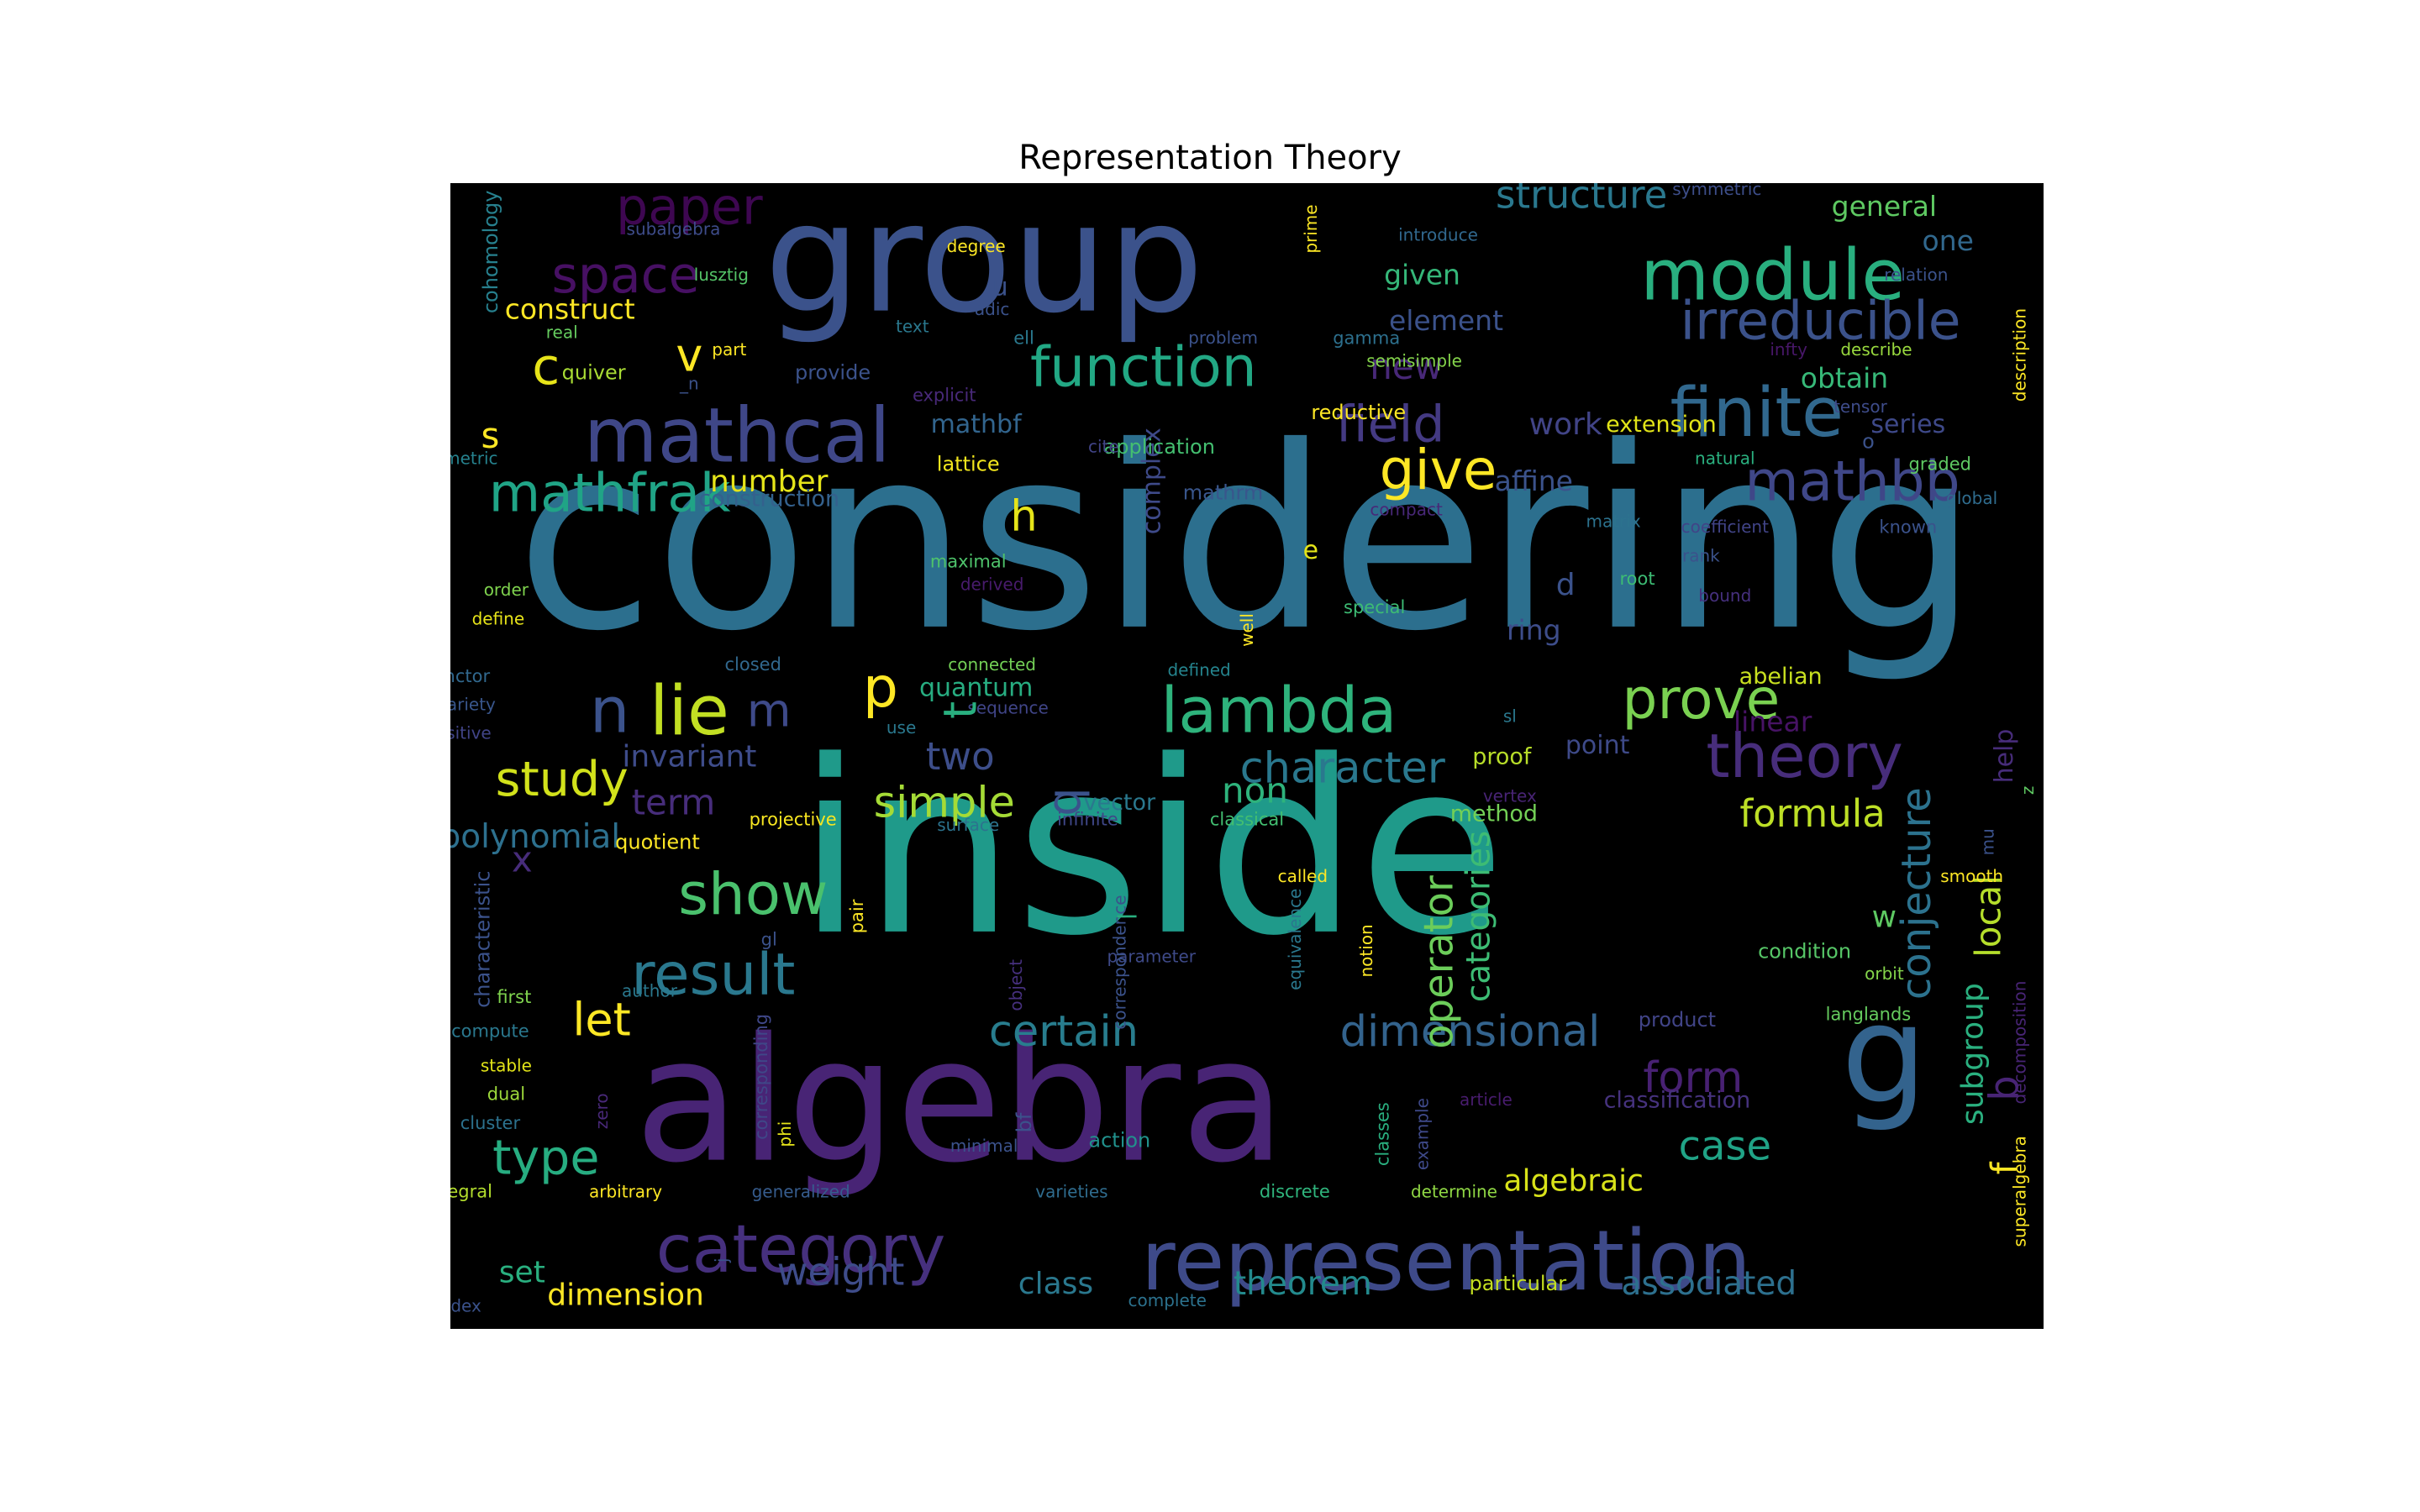 The width and height of the screenshot is (2420, 1512). What do you see at coordinates (1637, 579) in the screenshot?
I see `word-root: root` at bounding box center [1637, 579].